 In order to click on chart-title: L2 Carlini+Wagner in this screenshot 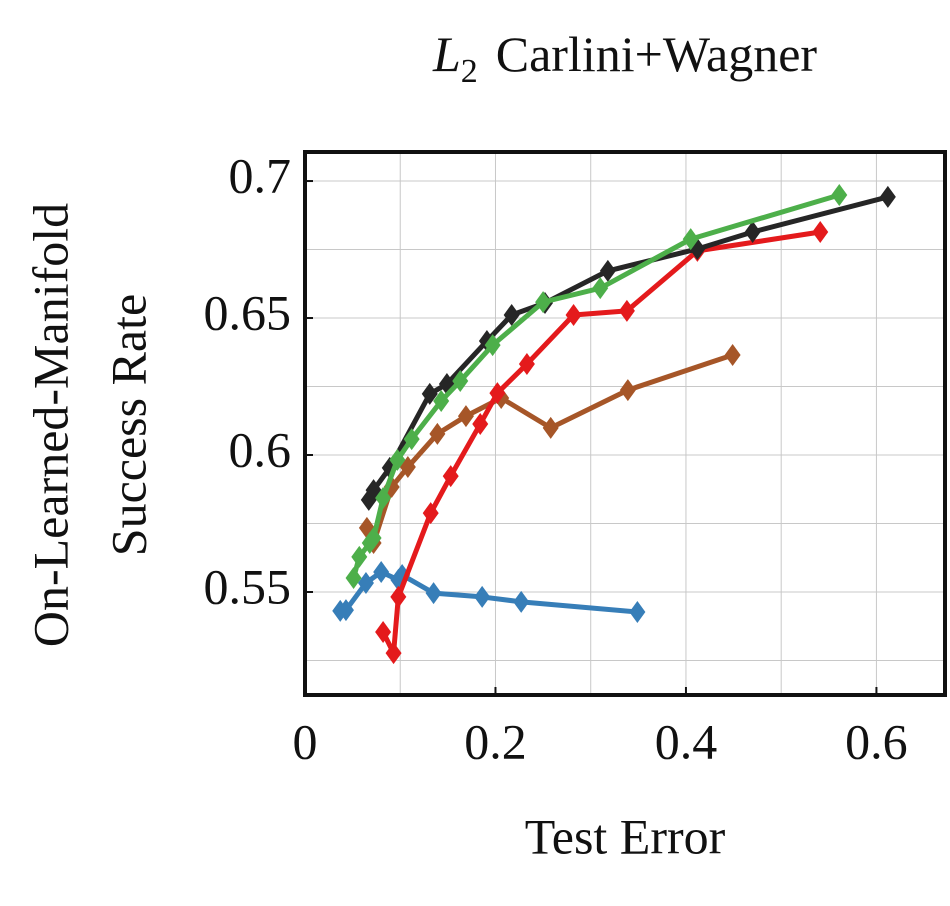, I will do `click(624, 57)`.